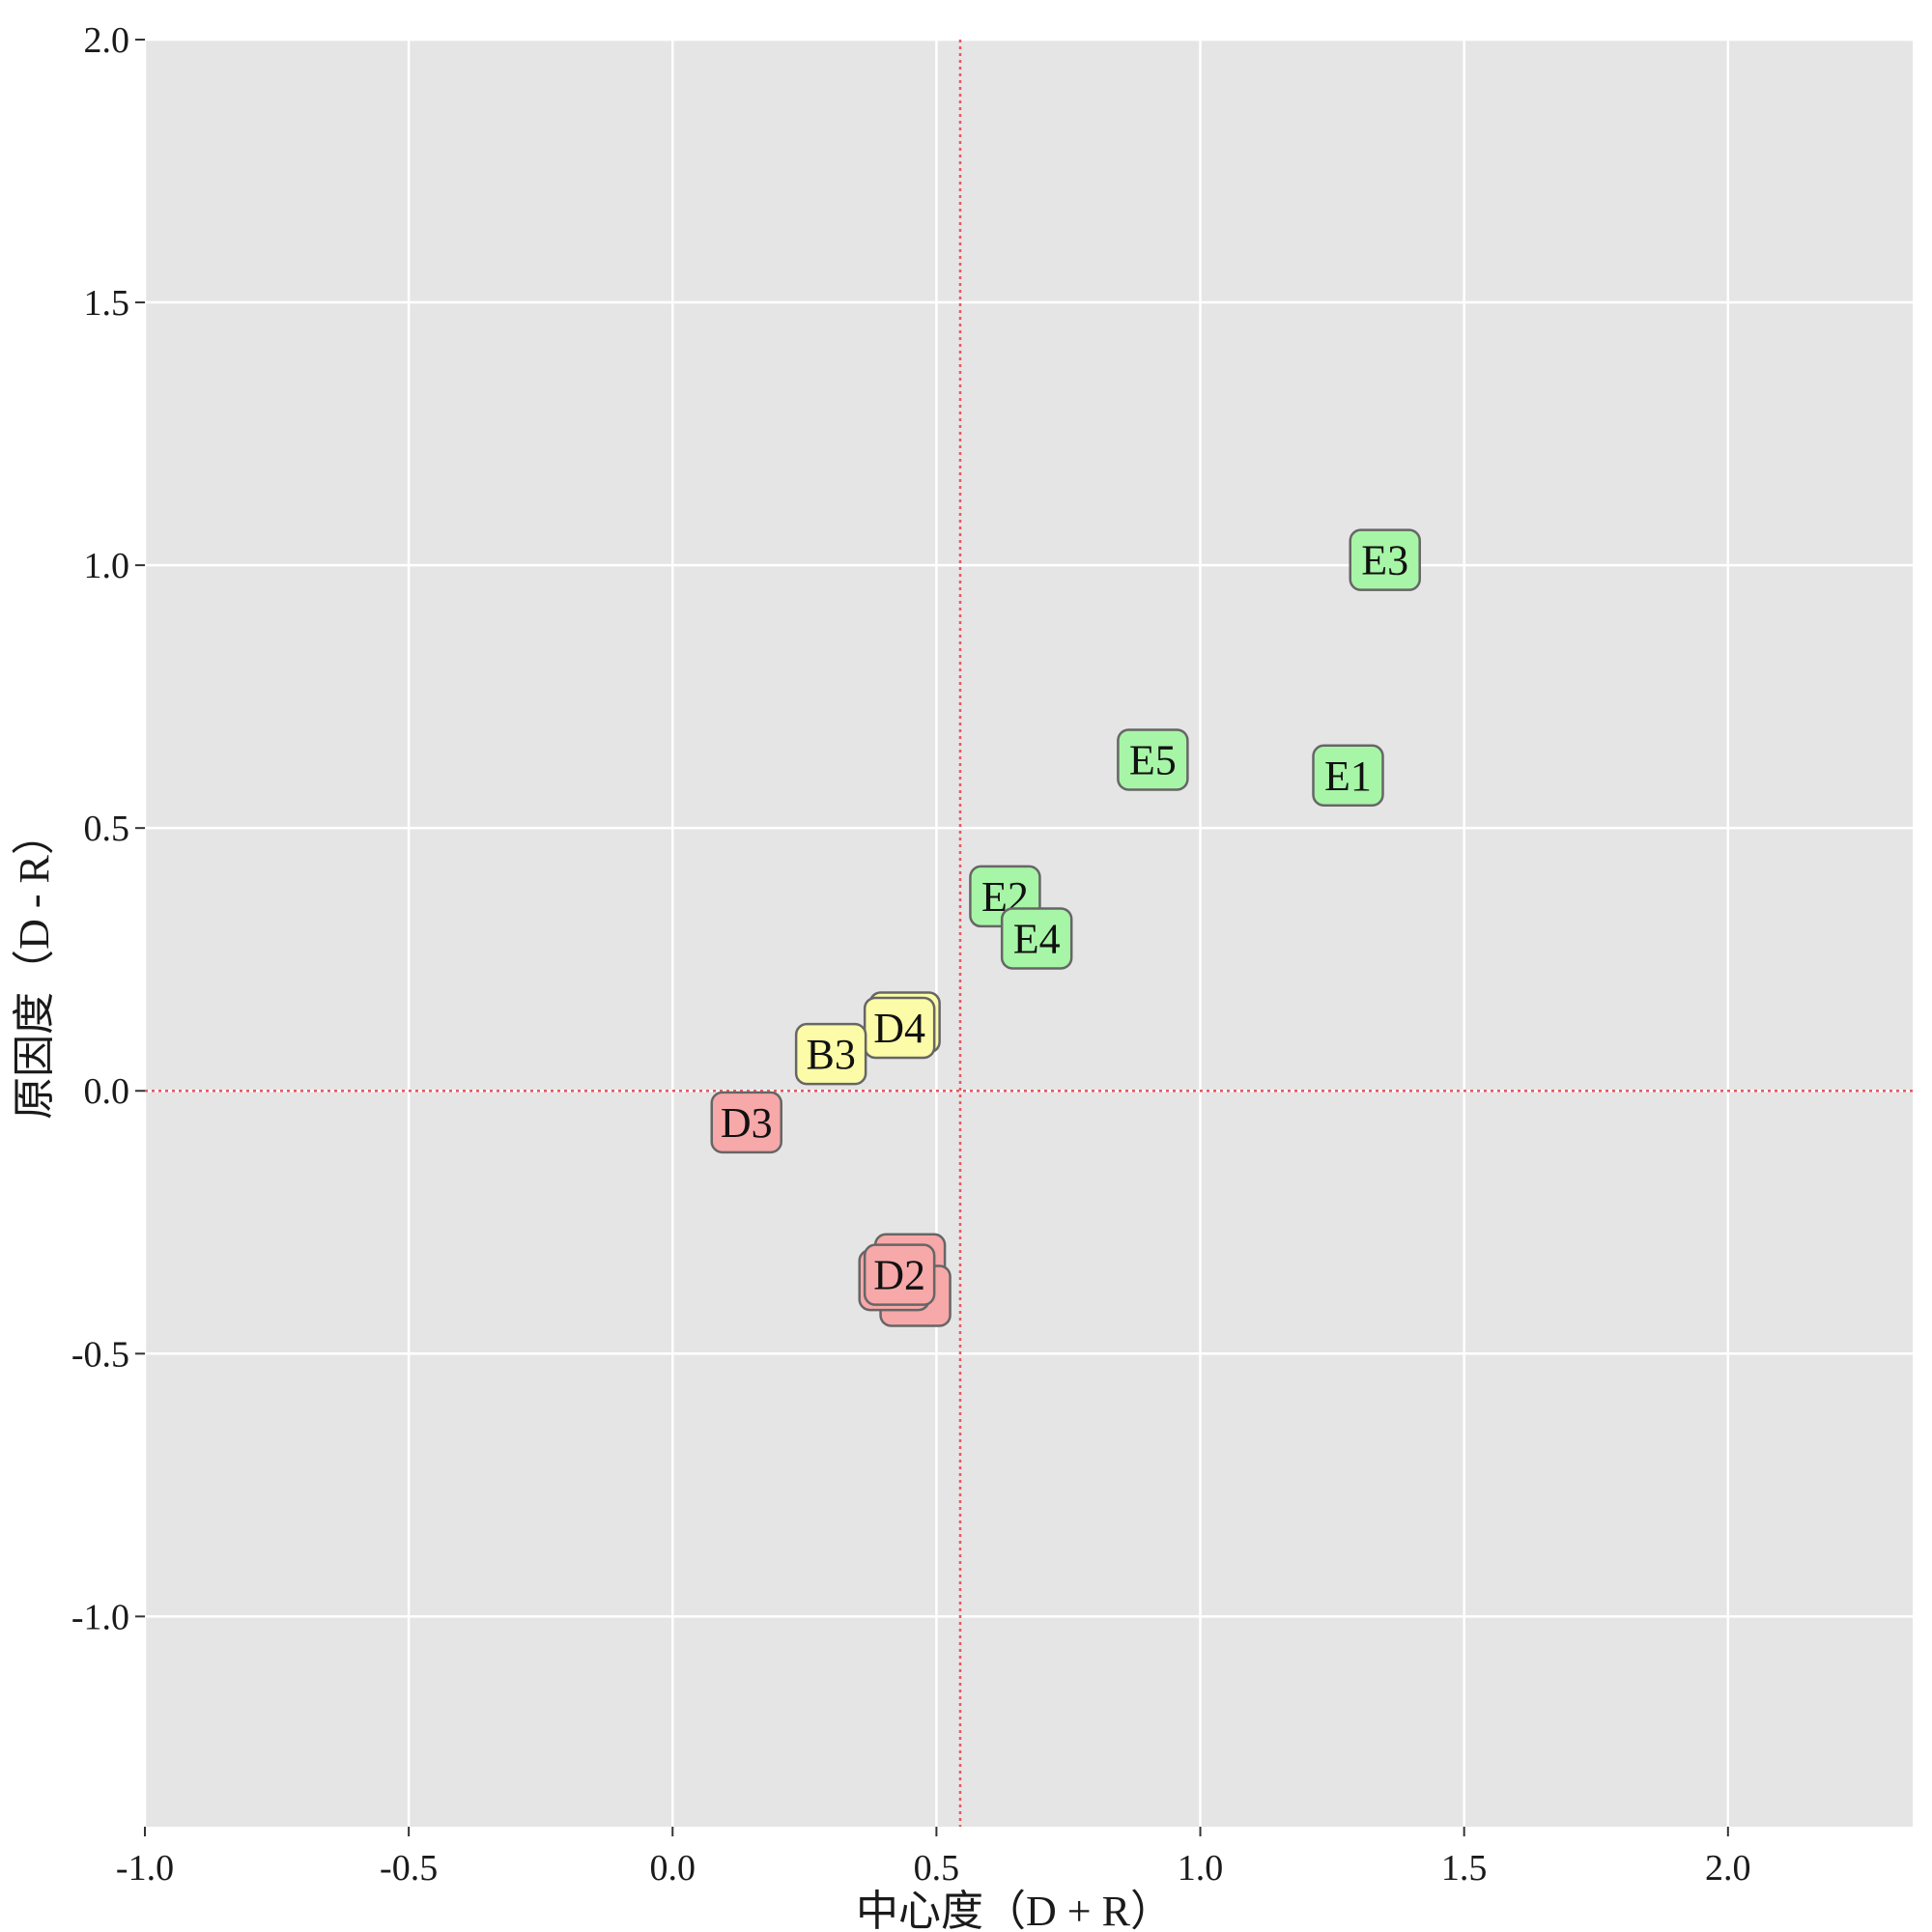 This screenshot has height=1932, width=1932. I want to click on data-point-label: E1, so click(1348, 776).